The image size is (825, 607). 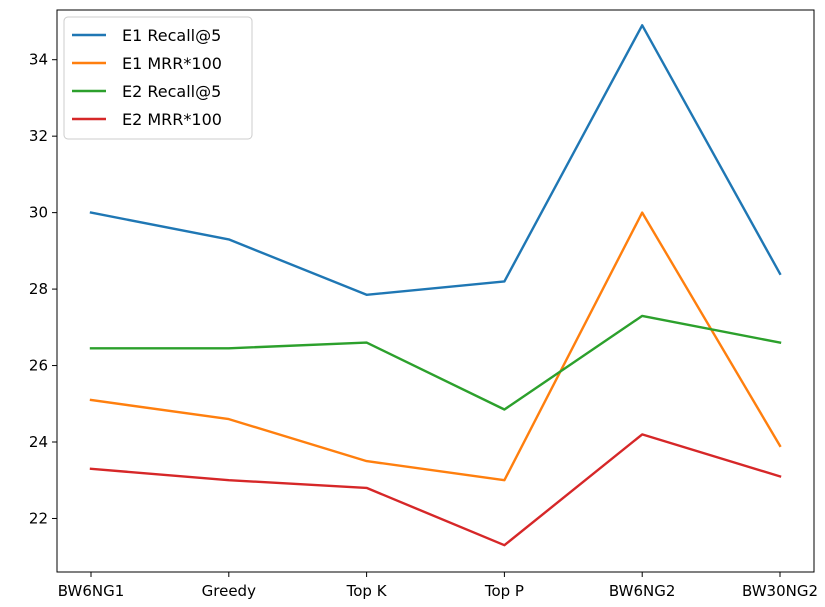 What do you see at coordinates (171, 91) in the screenshot?
I see `legend-label-2: E2 Recall@5` at bounding box center [171, 91].